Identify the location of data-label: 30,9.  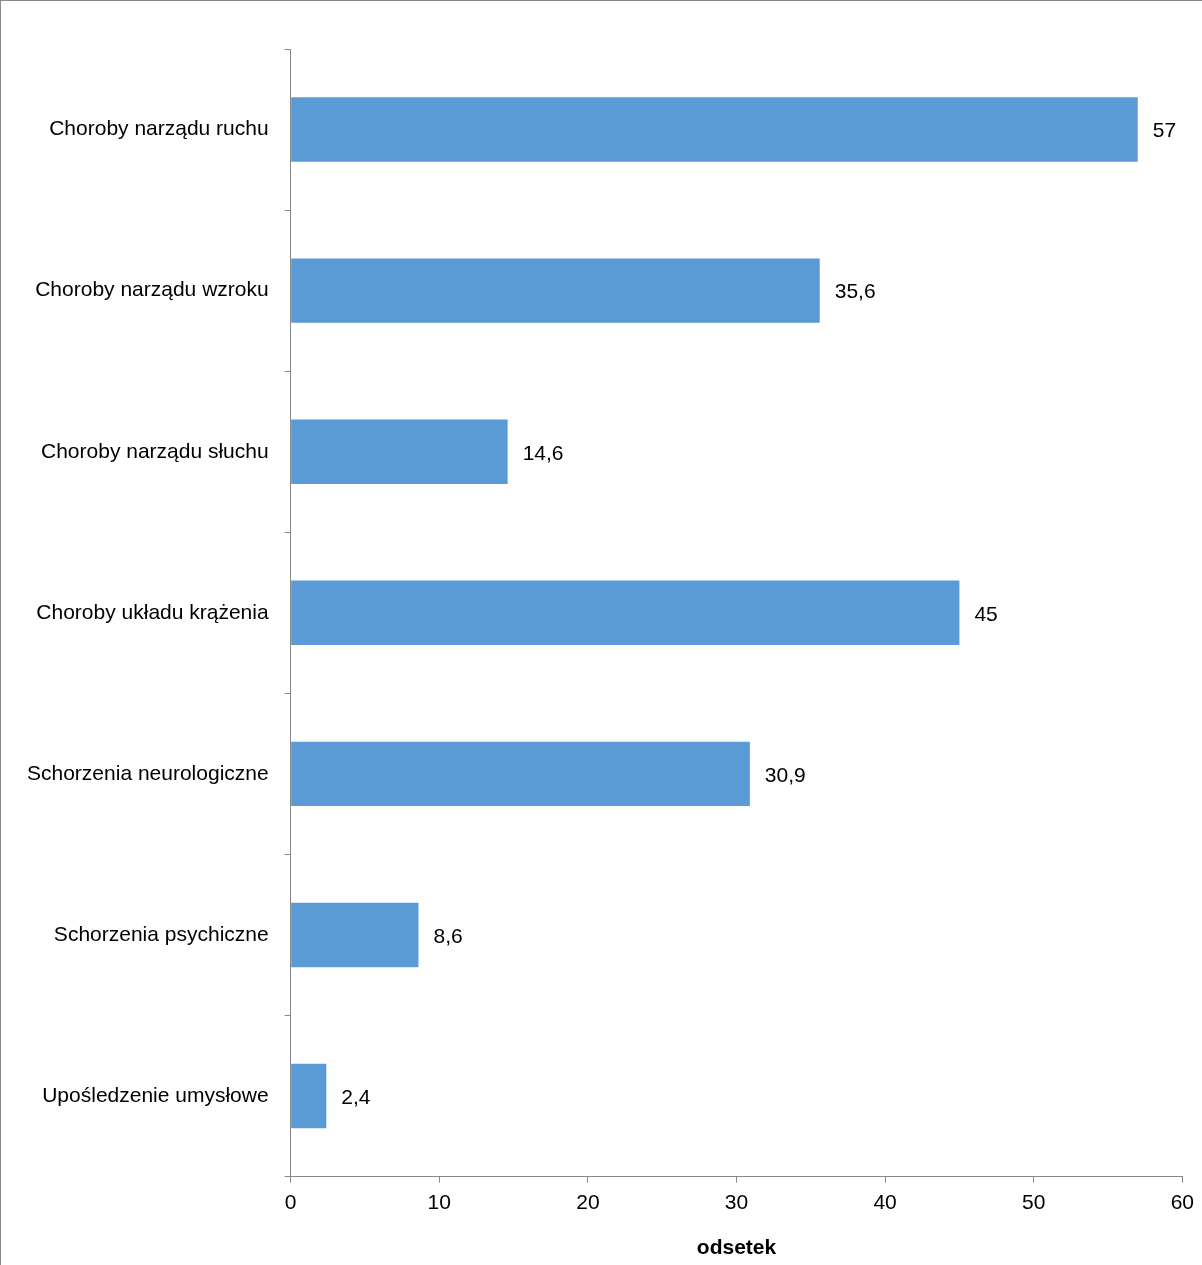
(785, 774).